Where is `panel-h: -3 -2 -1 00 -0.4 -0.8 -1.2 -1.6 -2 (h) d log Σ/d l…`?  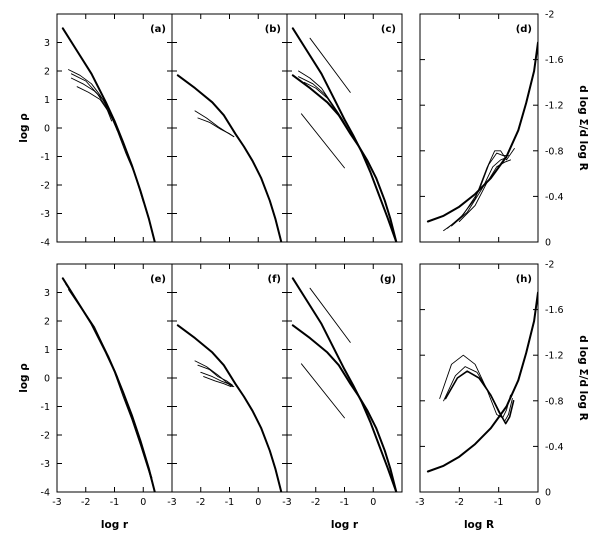 panel-h: -3 -2 -1 00 -0.4 -0.8 -1.2 -1.6 -2 (h) d log Σ/d l… is located at coordinates (502, 396).